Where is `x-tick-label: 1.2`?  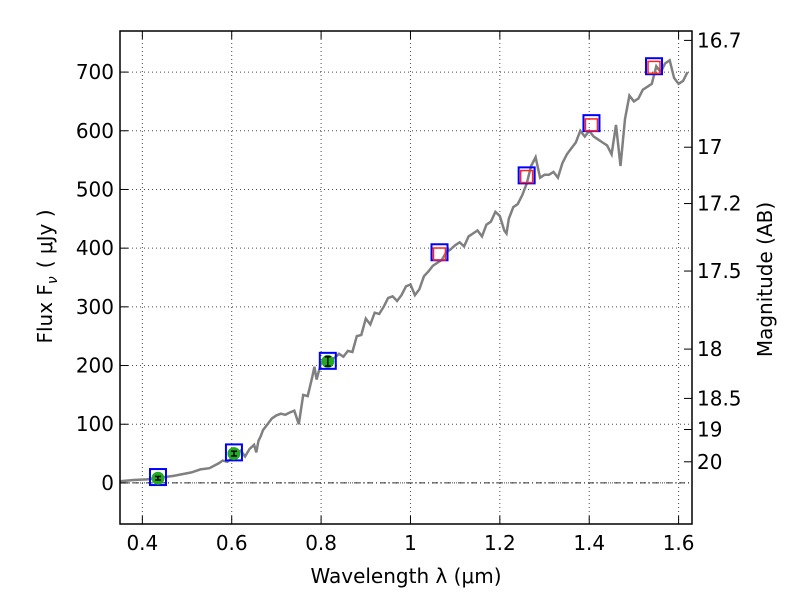
x-tick-label: 1.2 is located at coordinates (500, 543).